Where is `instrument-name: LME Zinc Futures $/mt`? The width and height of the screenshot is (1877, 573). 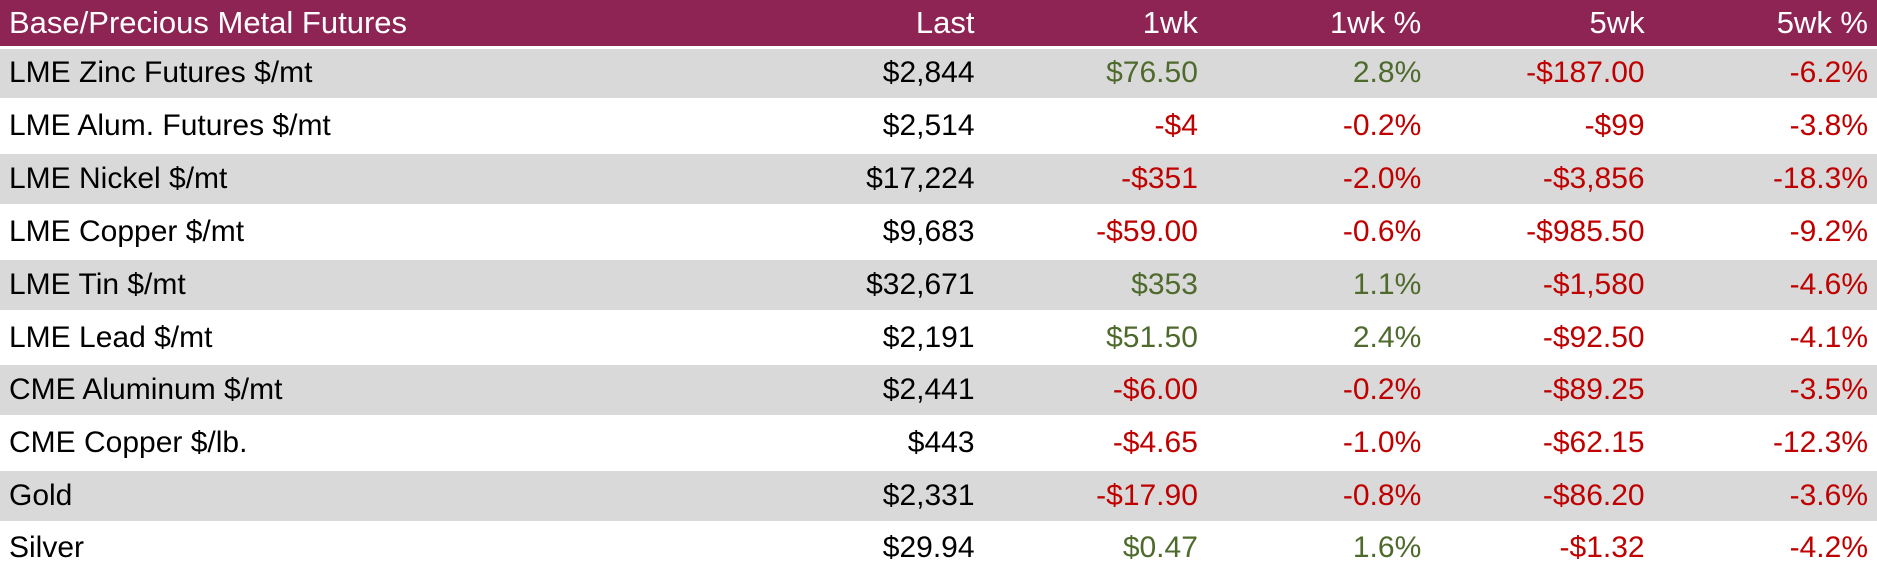 instrument-name: LME Zinc Futures $/mt is located at coordinates (380, 72).